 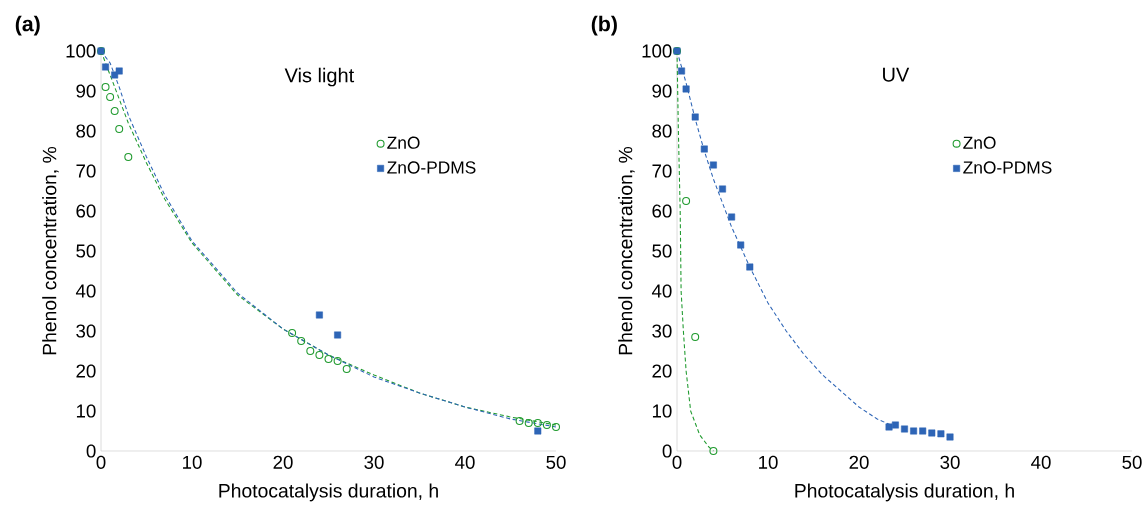 I want to click on text: UV, so click(x=896, y=74).